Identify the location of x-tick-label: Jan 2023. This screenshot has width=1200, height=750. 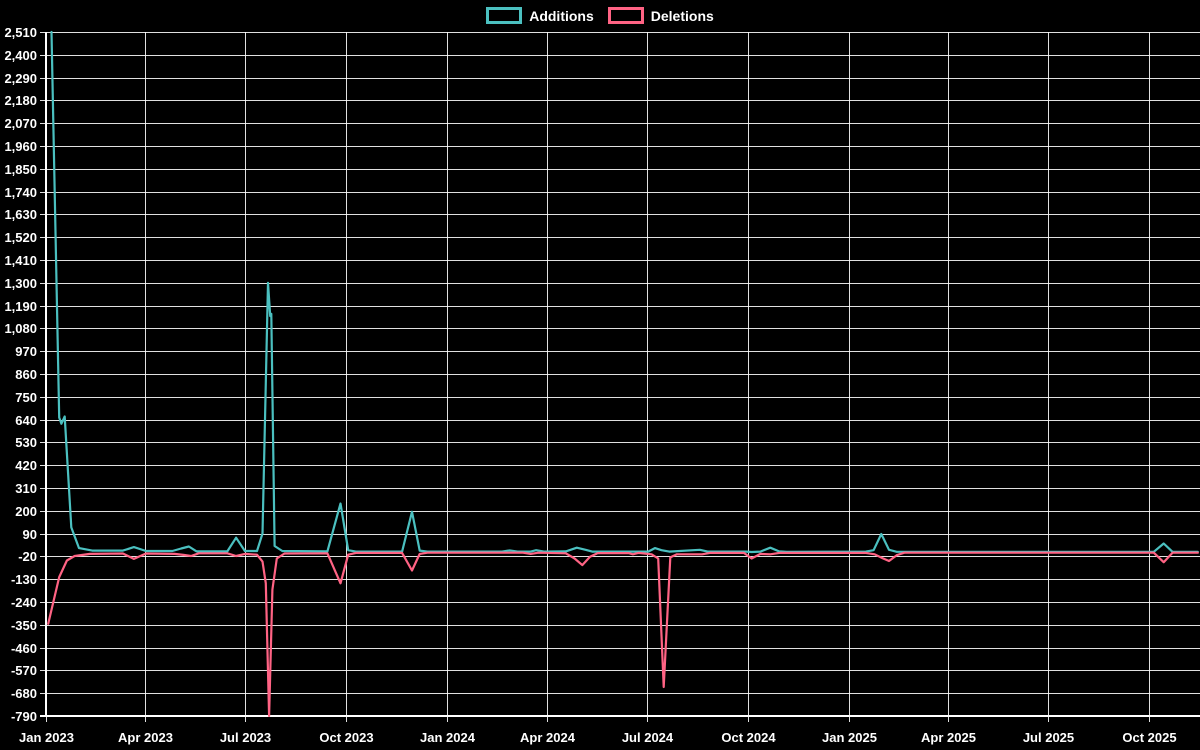
(46, 737).